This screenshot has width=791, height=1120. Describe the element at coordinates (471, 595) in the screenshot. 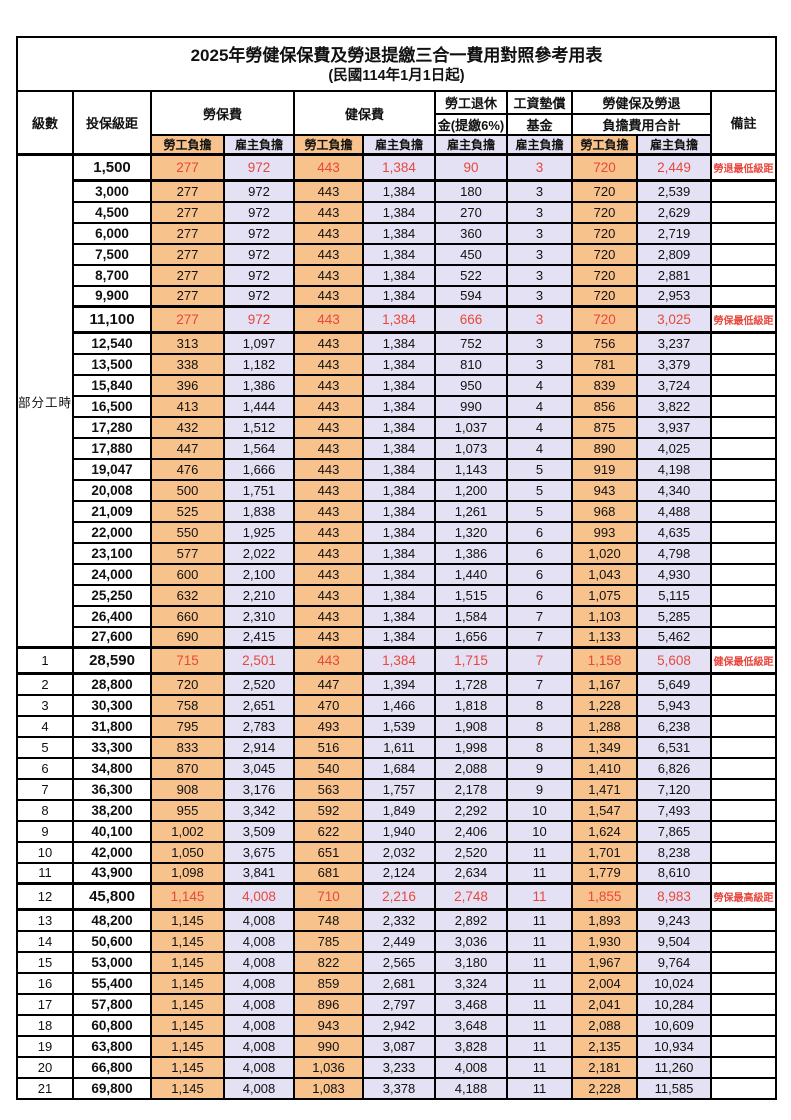

I see `pension-employer-cell: 1,515` at that location.